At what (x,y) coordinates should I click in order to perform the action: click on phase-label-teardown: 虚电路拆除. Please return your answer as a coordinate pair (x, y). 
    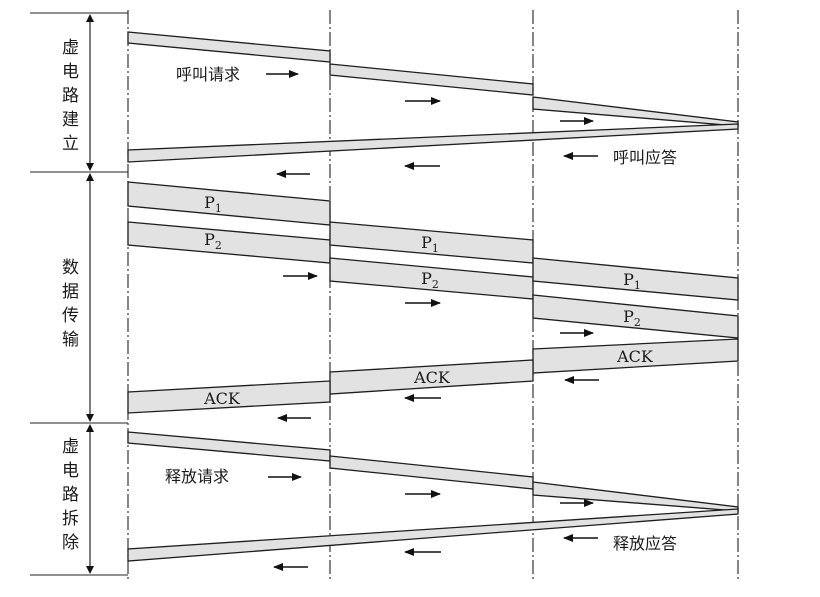
    Looking at the image, I should click on (68, 497).